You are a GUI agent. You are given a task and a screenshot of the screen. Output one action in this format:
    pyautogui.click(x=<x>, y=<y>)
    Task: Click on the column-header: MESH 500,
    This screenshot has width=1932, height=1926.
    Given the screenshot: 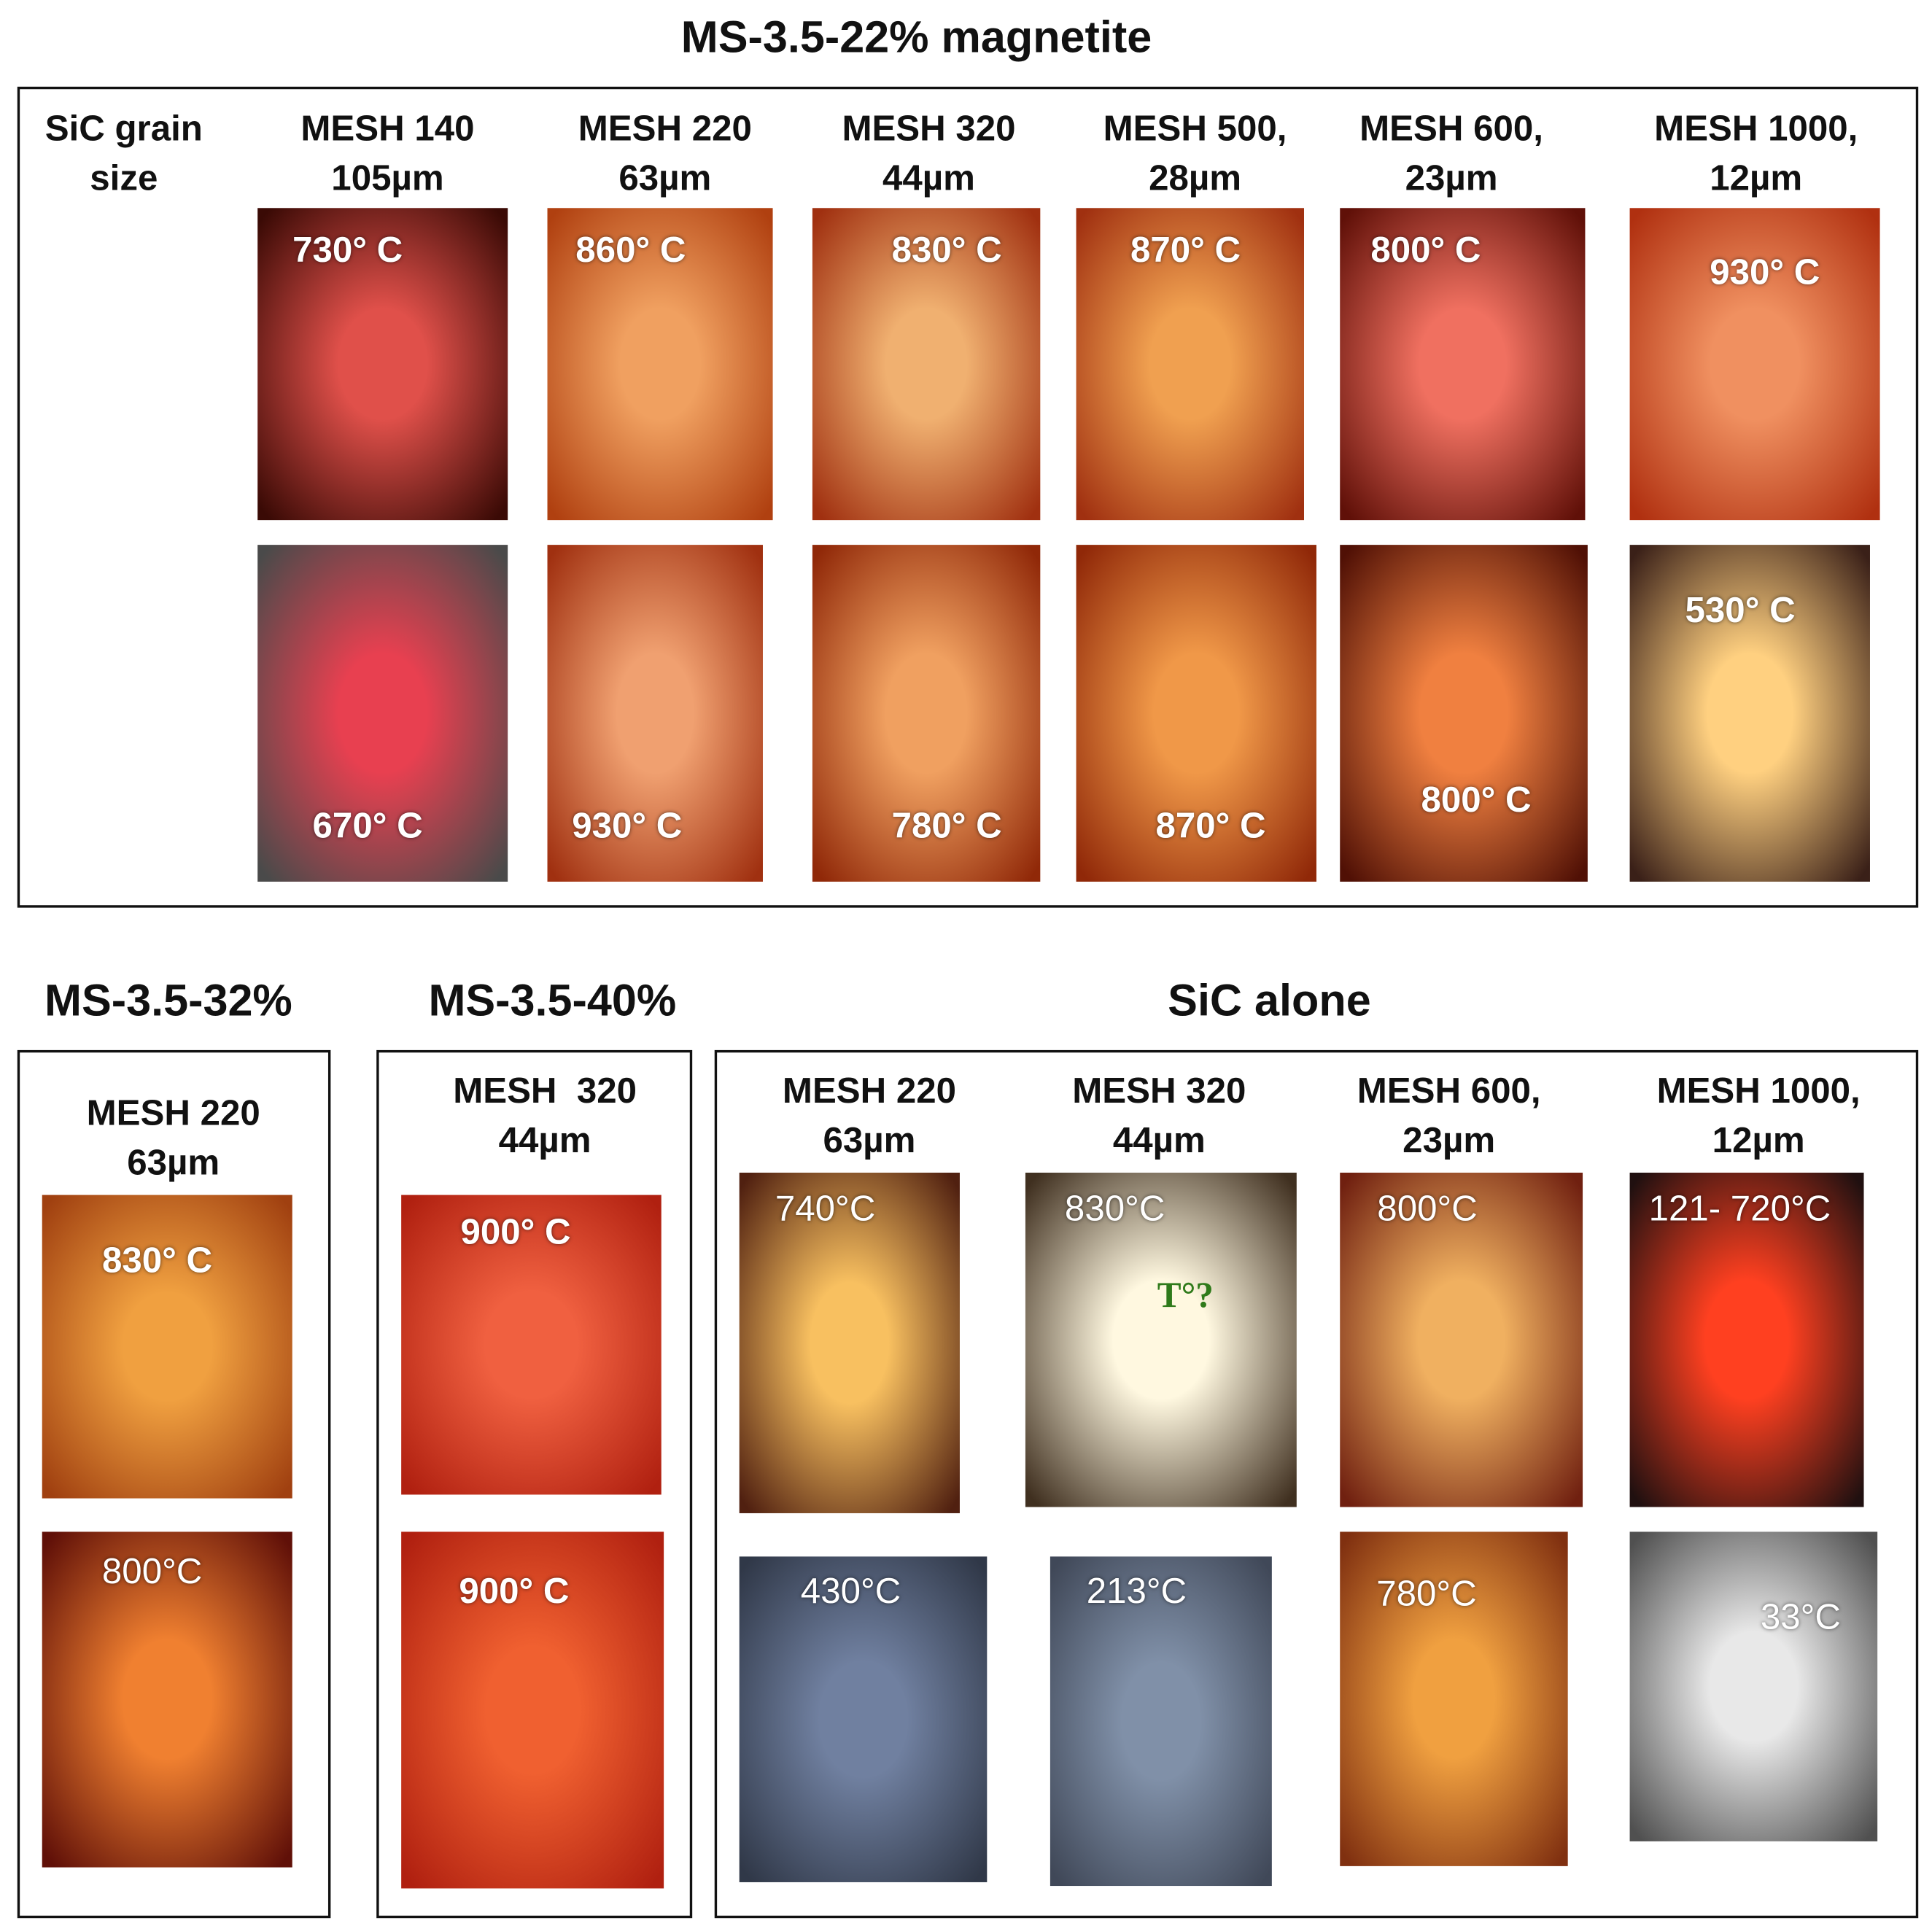 What is the action you would take?
    pyautogui.click(x=1195, y=129)
    